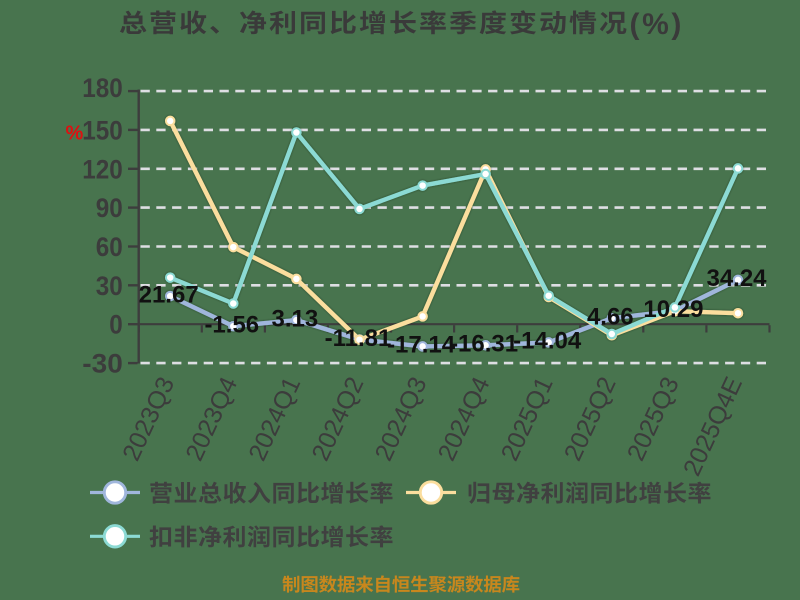 The width and height of the screenshot is (800, 600). What do you see at coordinates (610, 317) in the screenshot?
I see `svg-text: 4.66` at bounding box center [610, 317].